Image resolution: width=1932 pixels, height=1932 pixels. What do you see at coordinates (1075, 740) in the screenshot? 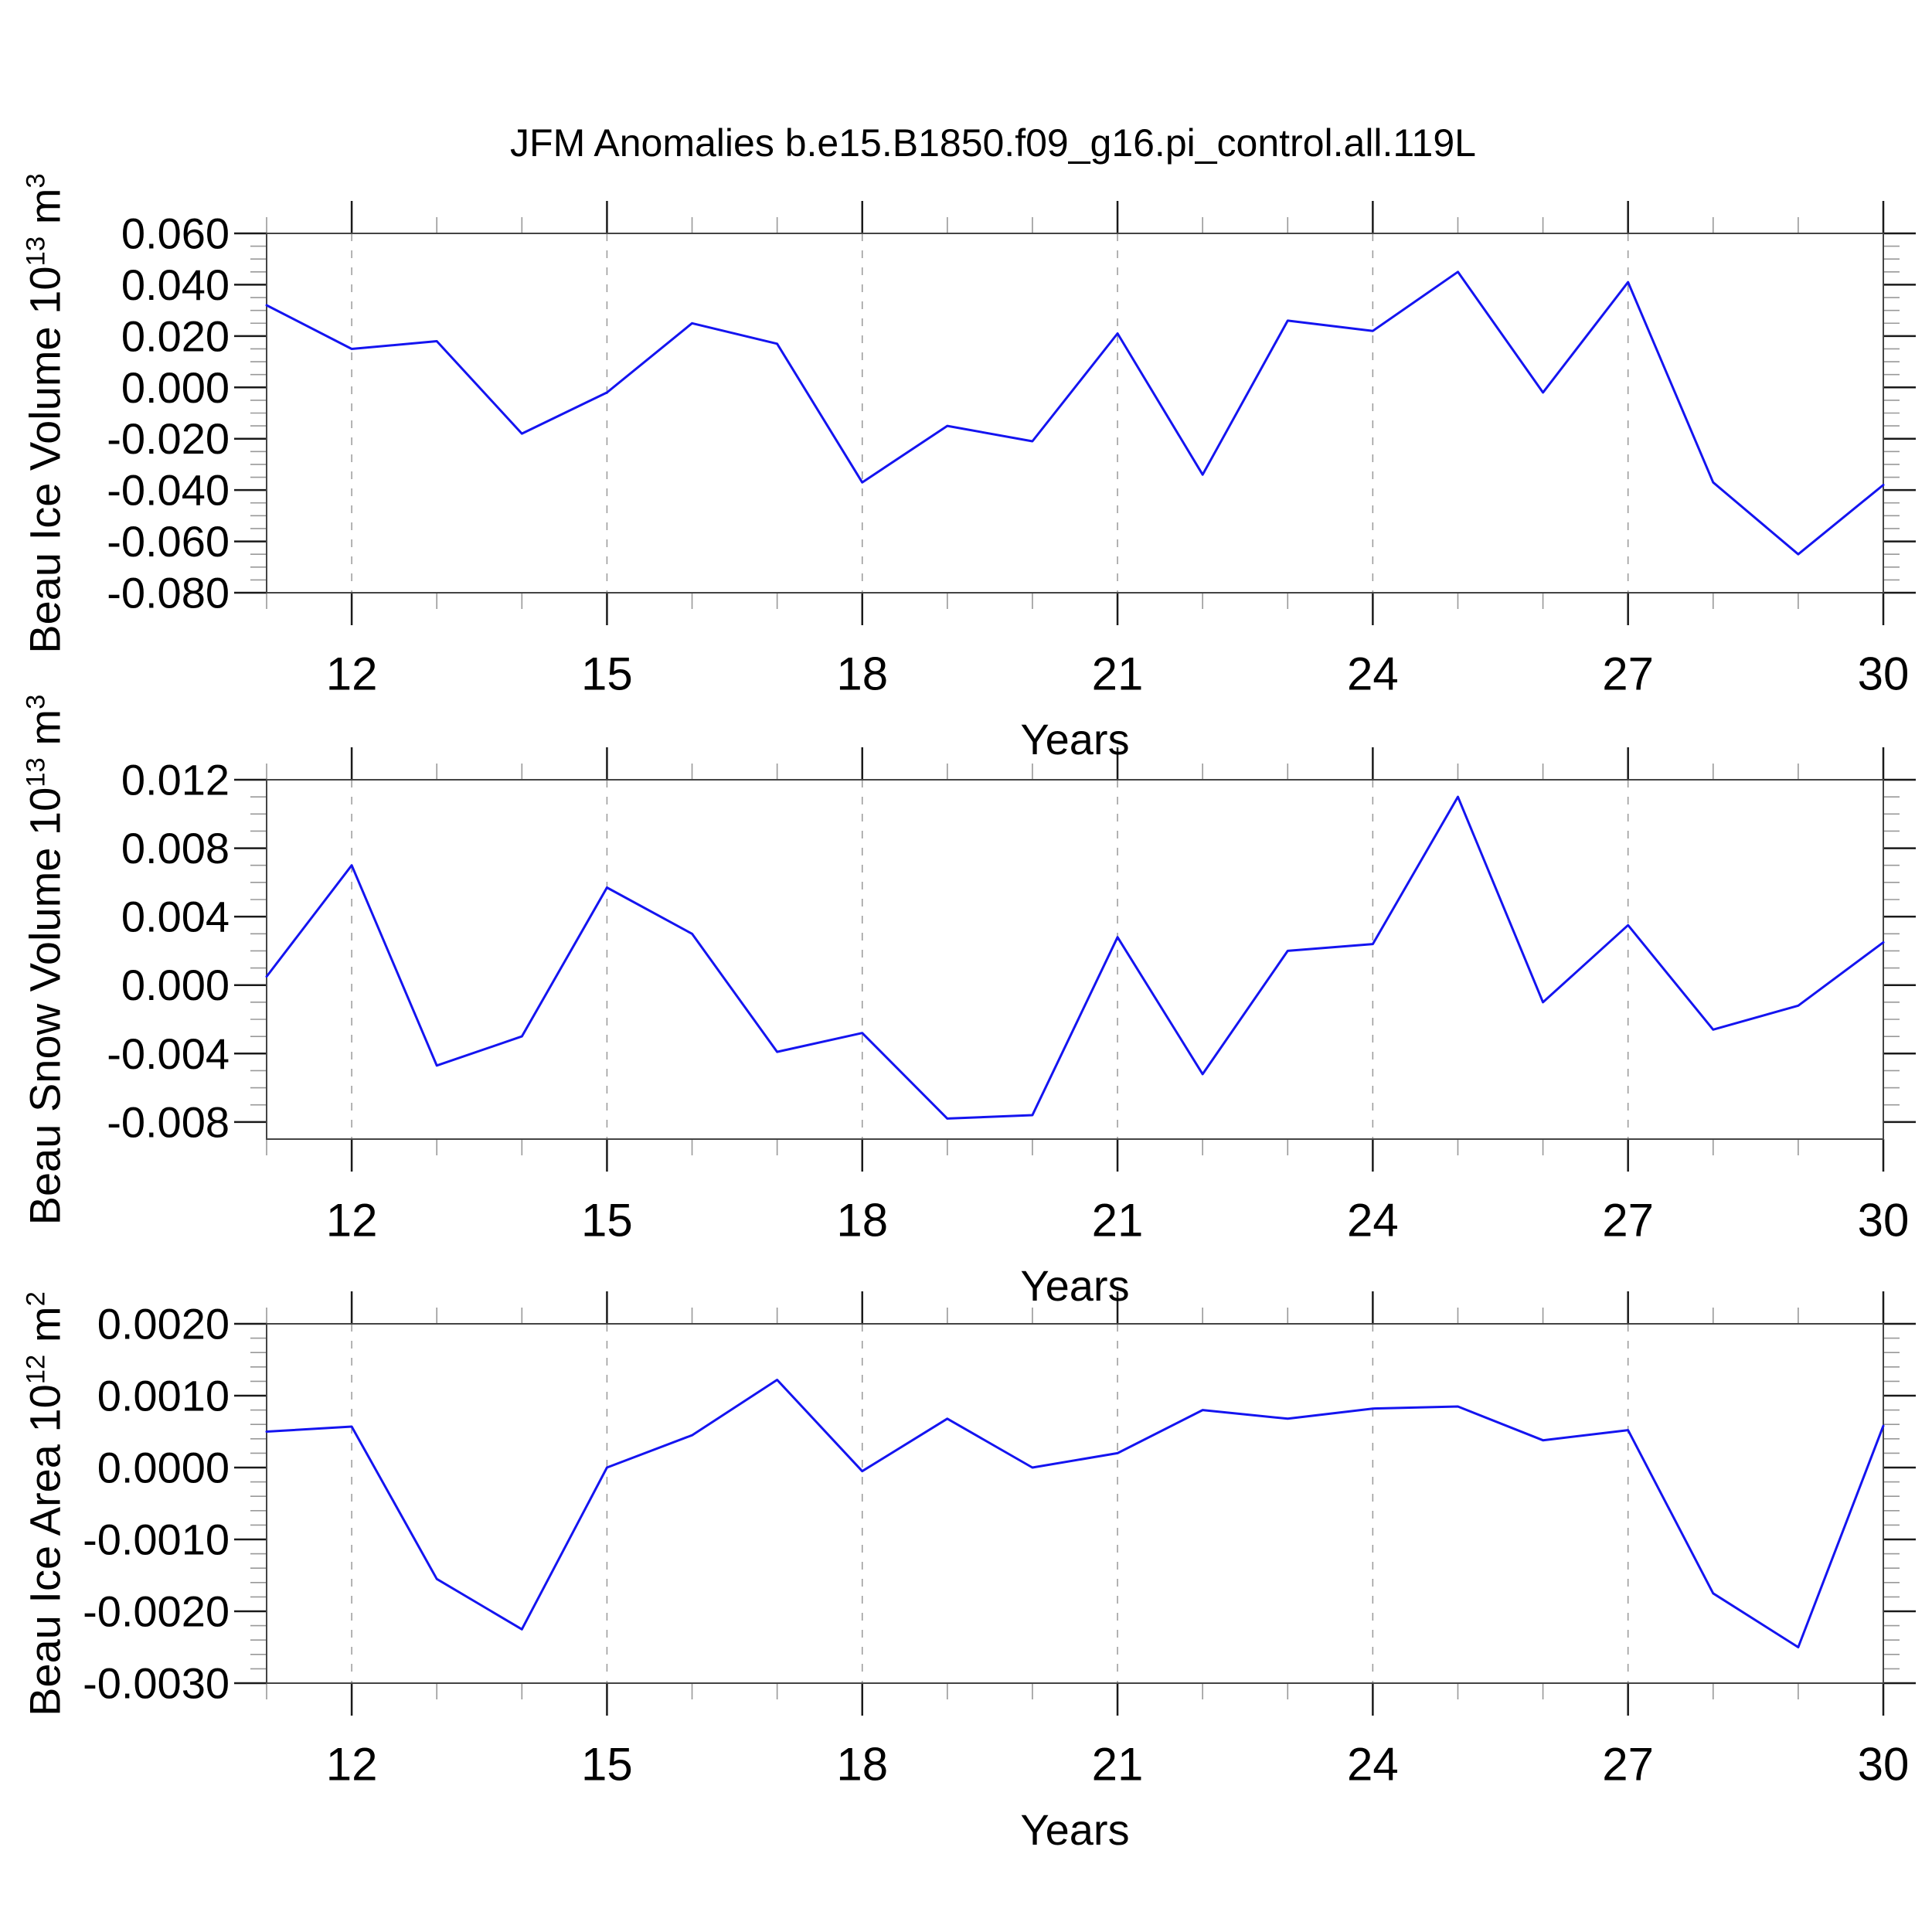
I see `x-axis-title-years-top: Years` at bounding box center [1075, 740].